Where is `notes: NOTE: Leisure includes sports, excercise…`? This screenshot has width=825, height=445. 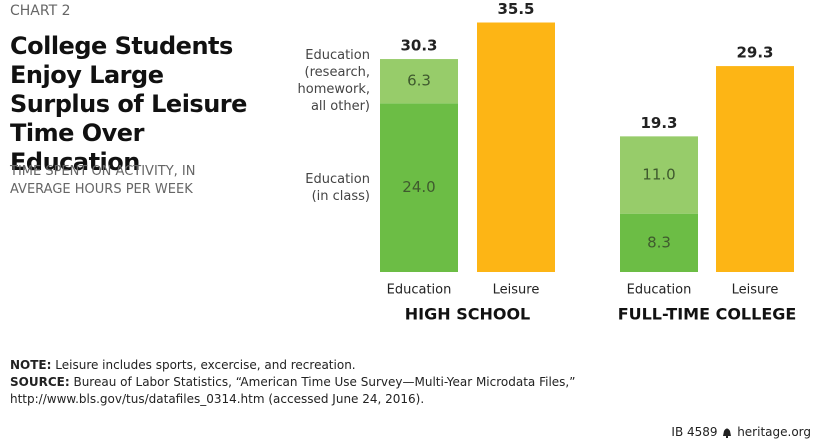
notes: NOTE: Leisure includes sports, excercise… is located at coordinates (410, 382).